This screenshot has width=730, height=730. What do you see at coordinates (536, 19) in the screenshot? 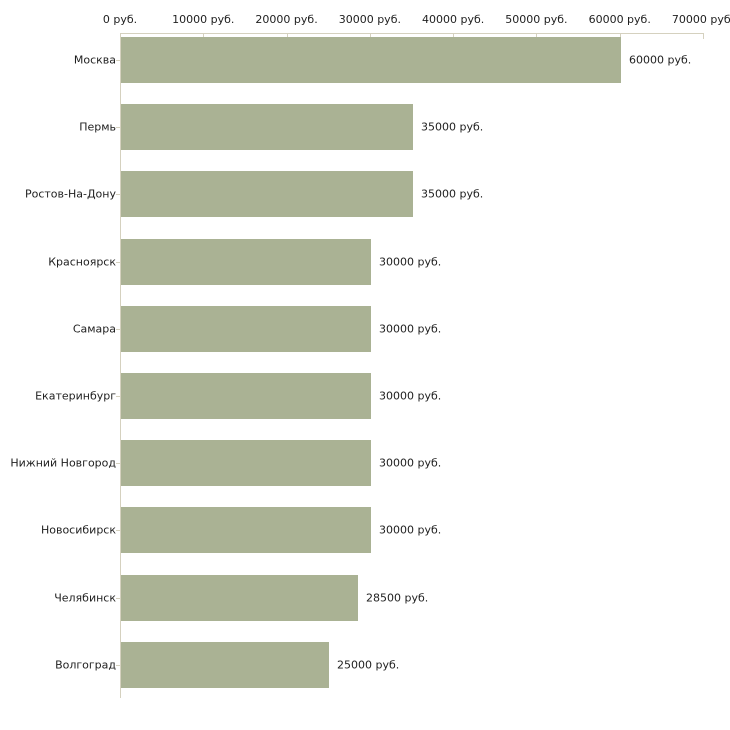
I see `x-axis-tick-label: 50000 руб.` at bounding box center [536, 19].